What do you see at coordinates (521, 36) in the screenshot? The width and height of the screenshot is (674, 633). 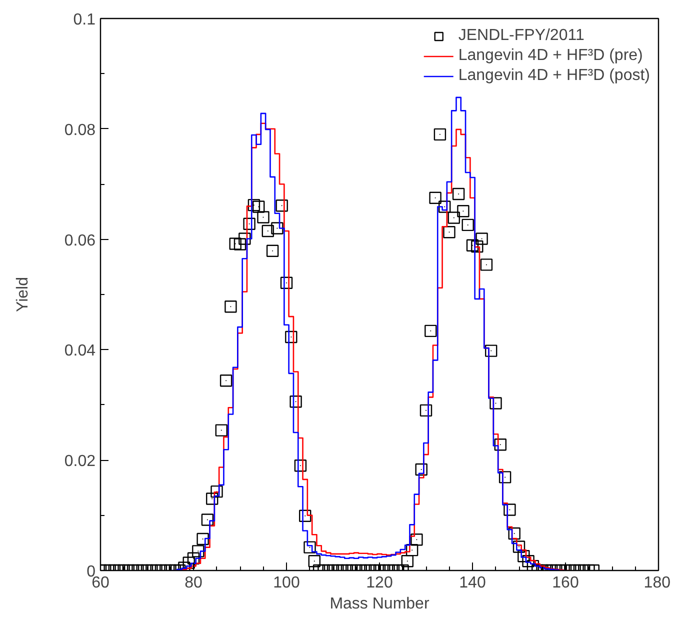 I see `legend-label: JENDL-FPY/2011` at bounding box center [521, 36].